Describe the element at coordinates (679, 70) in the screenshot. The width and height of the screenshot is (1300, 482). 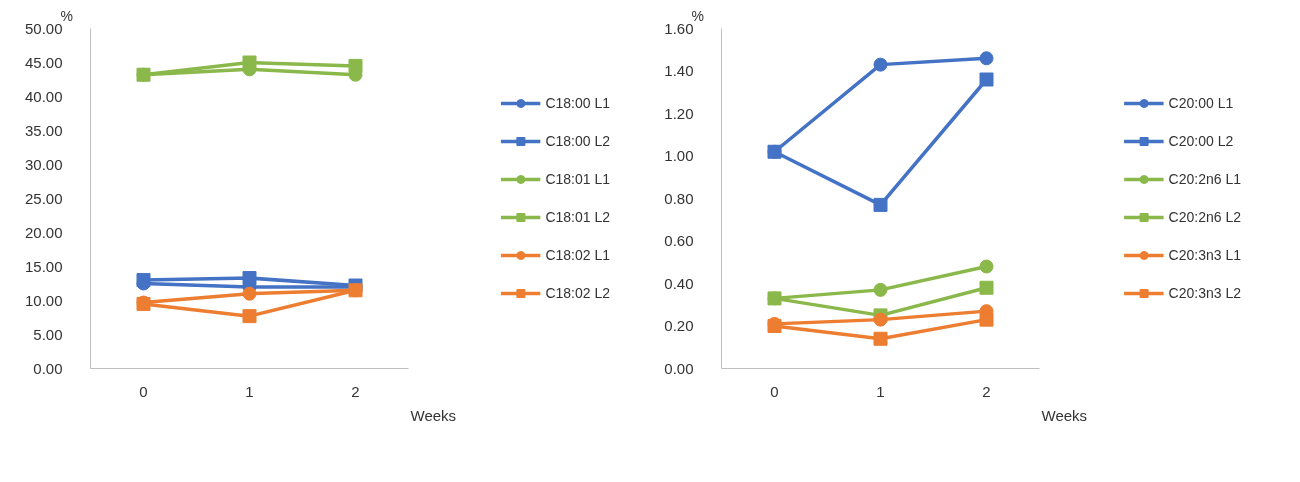
I see `y-tick-label: 1.40` at that location.